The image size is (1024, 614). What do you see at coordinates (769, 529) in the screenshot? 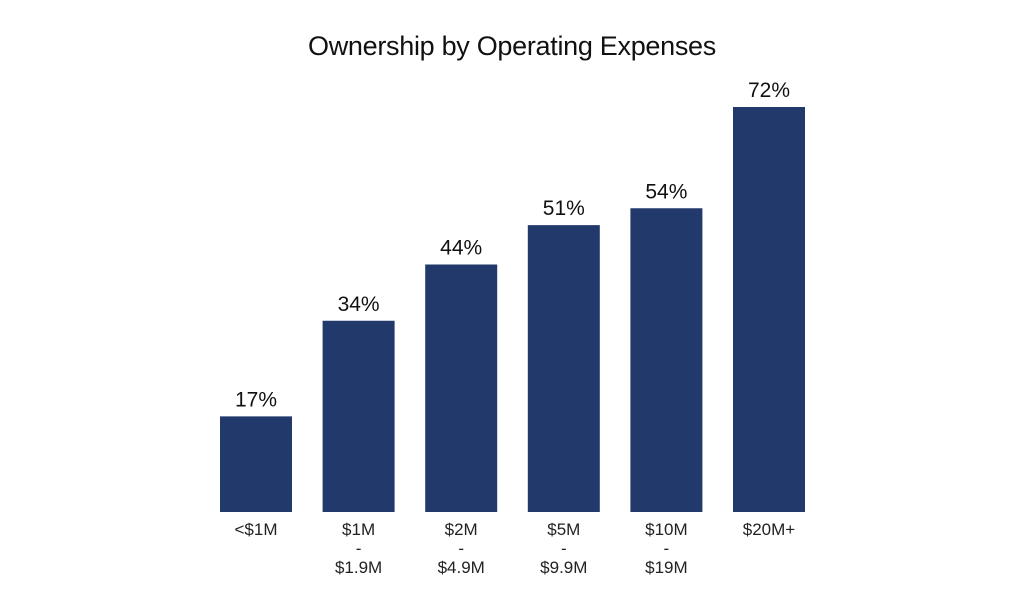
I see `category-label: $20M+` at bounding box center [769, 529].